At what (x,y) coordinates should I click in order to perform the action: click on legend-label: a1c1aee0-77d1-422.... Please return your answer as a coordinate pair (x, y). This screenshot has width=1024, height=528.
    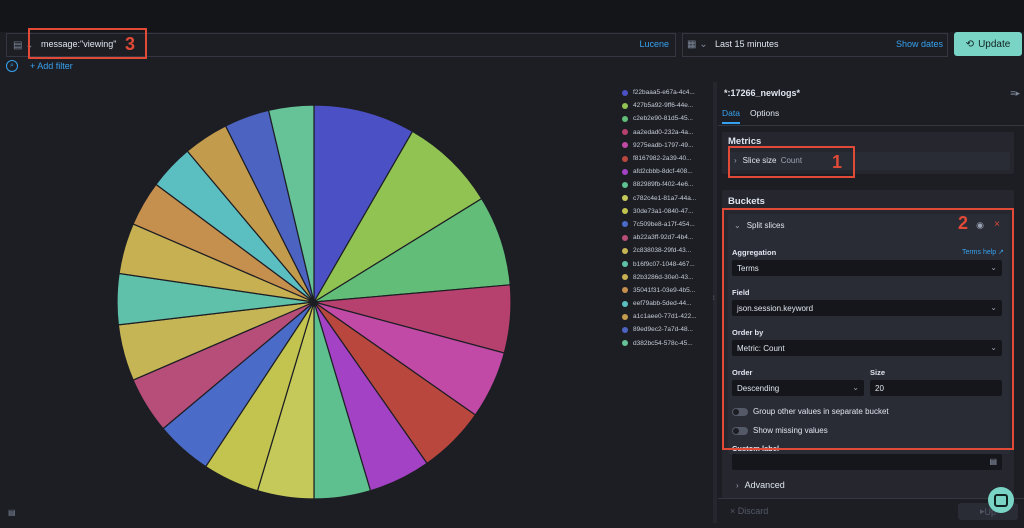
    Looking at the image, I should click on (665, 317).